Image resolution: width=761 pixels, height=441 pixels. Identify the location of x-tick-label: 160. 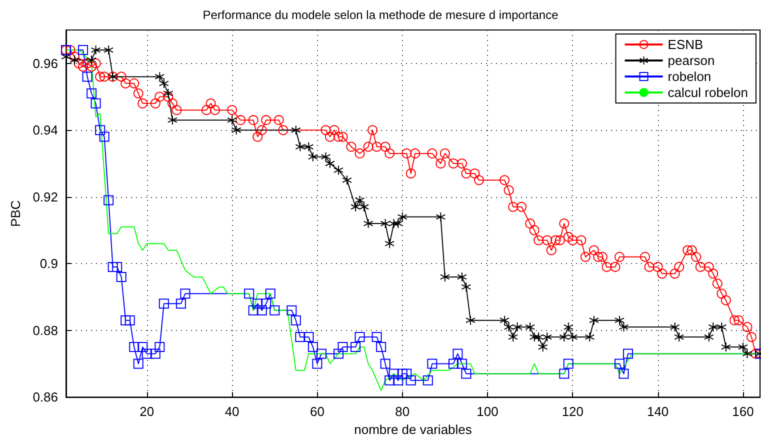
(743, 412).